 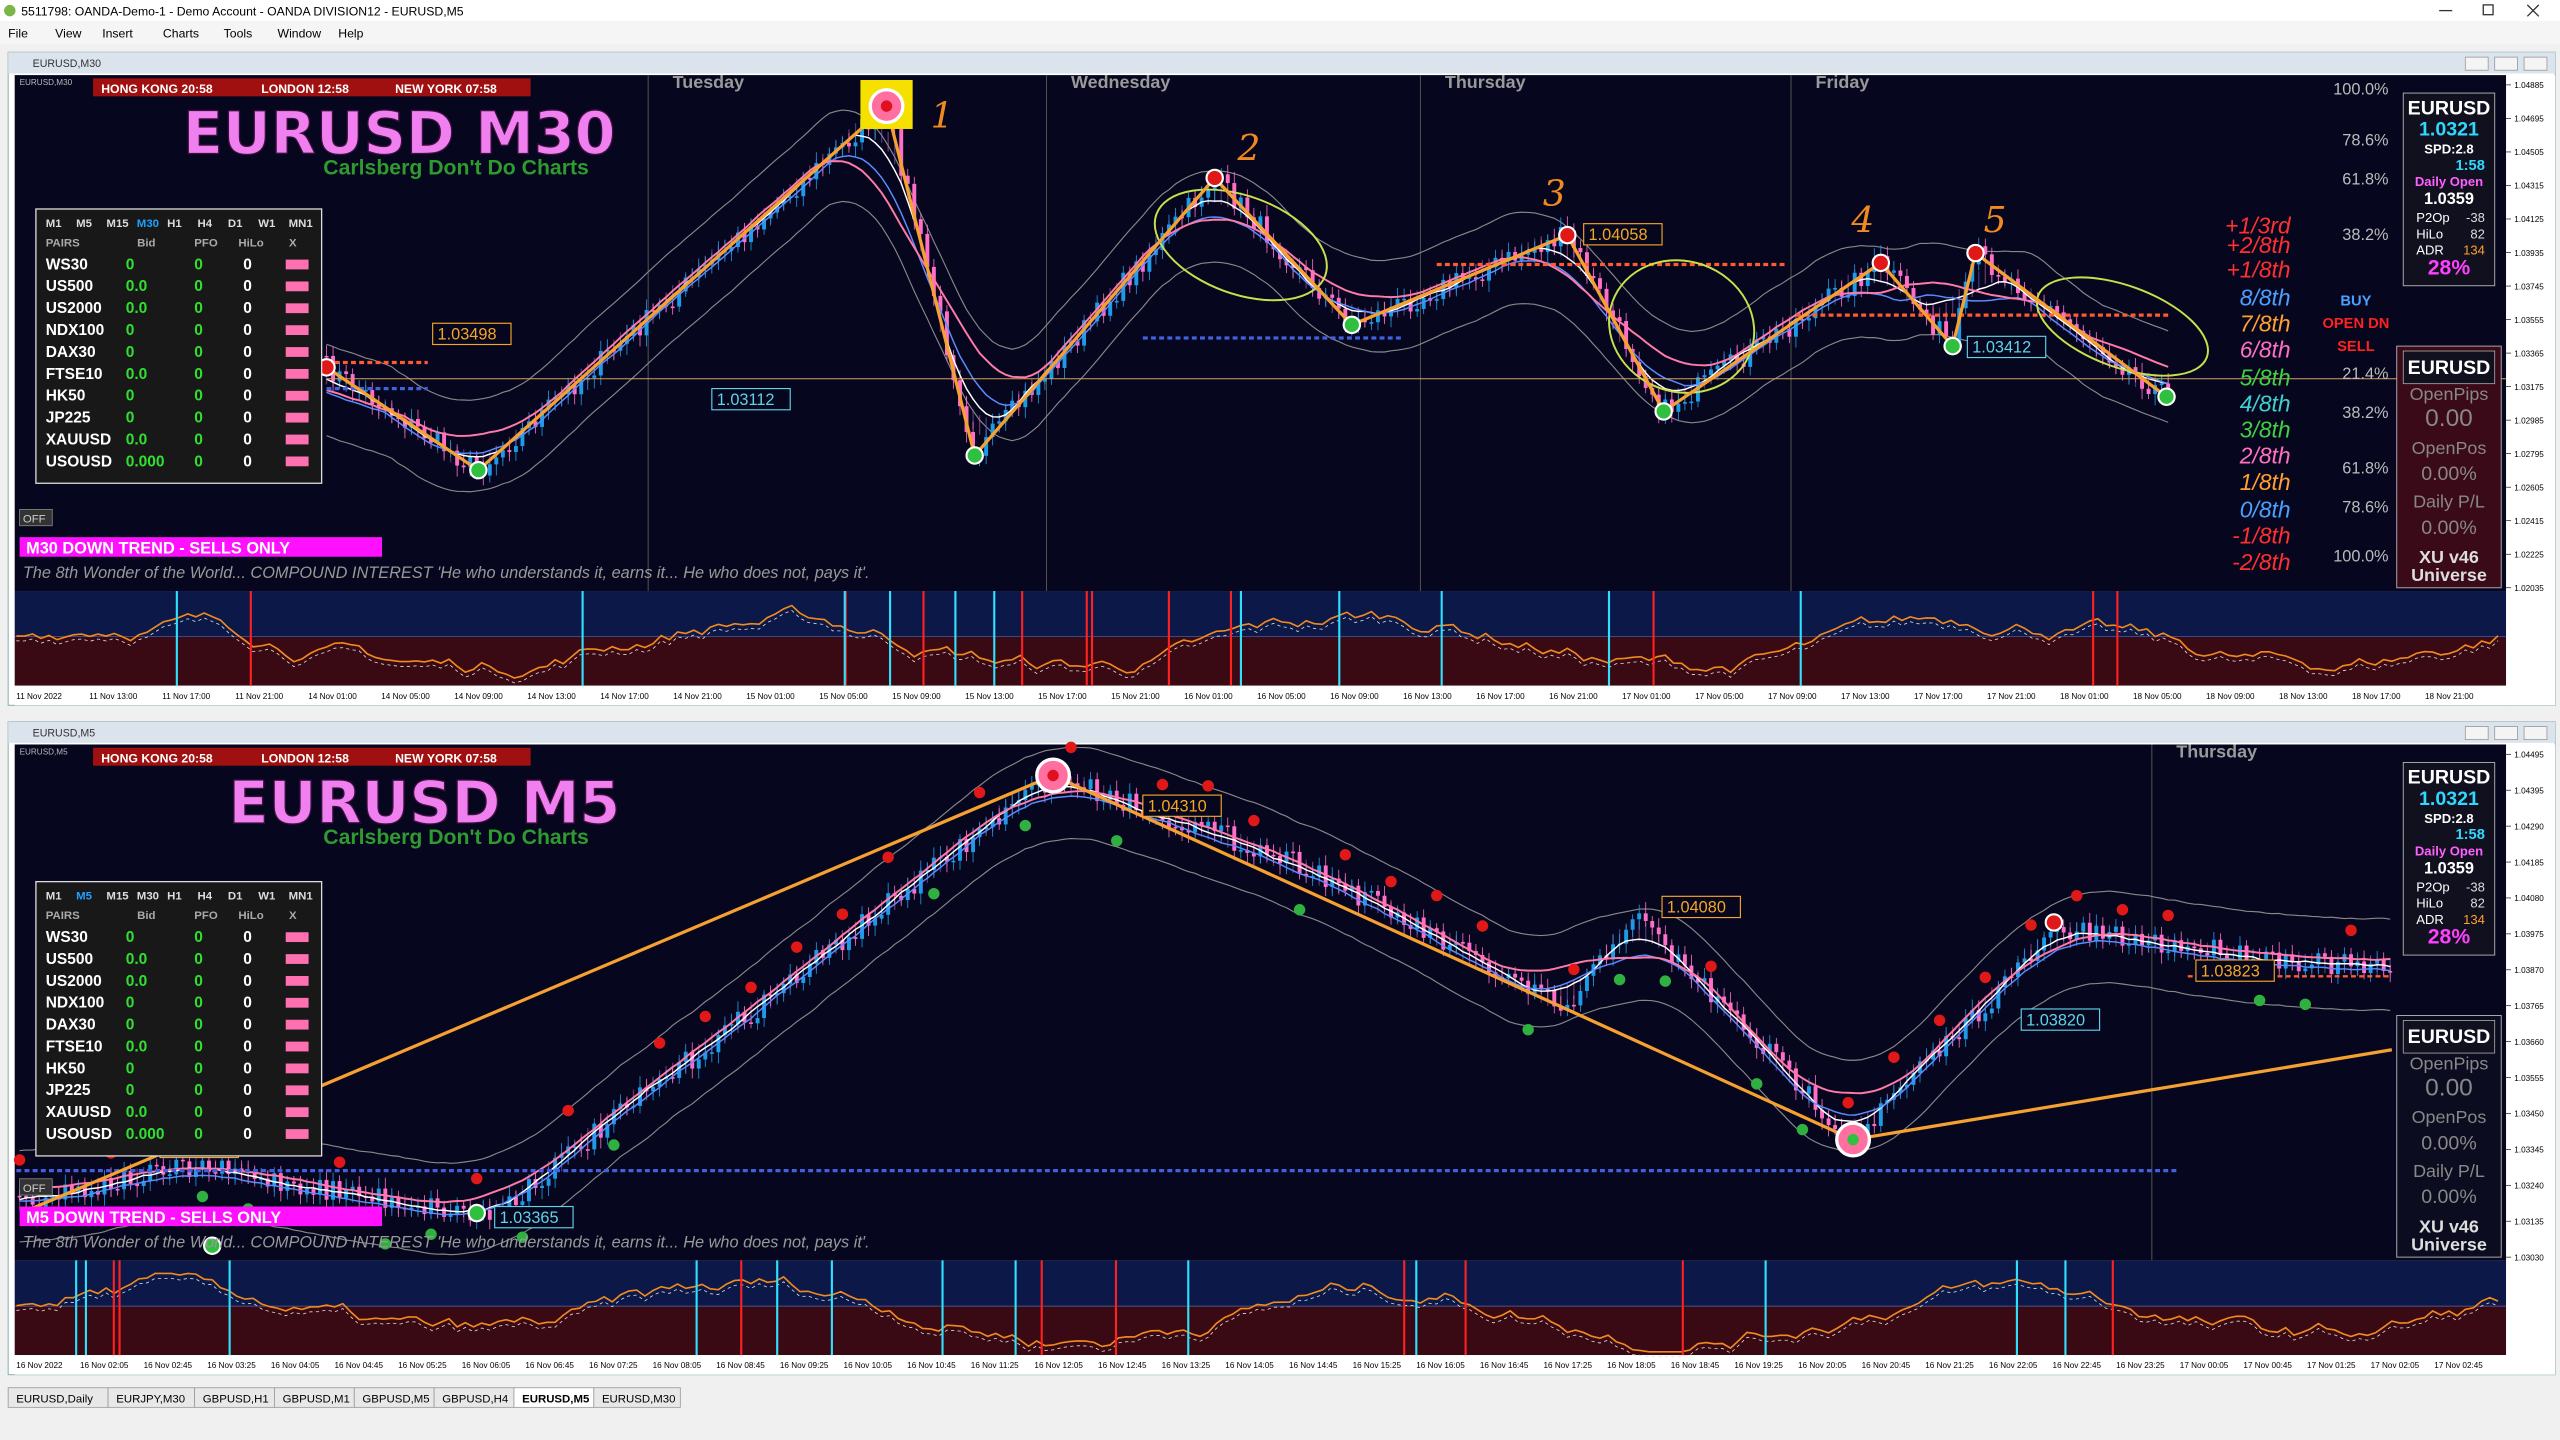 What do you see at coordinates (1282, 63) in the screenshot?
I see `chart-titlebar` at bounding box center [1282, 63].